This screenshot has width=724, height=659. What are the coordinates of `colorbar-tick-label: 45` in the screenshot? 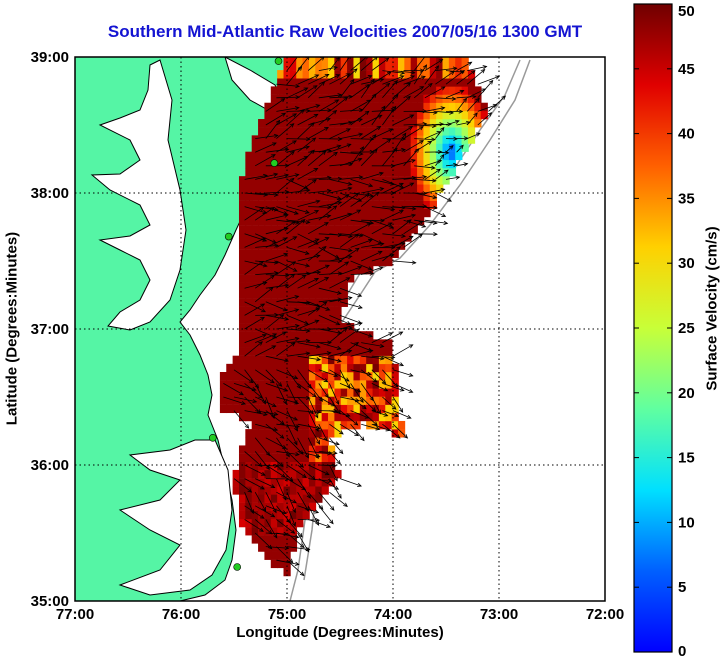 It's located at (686, 69).